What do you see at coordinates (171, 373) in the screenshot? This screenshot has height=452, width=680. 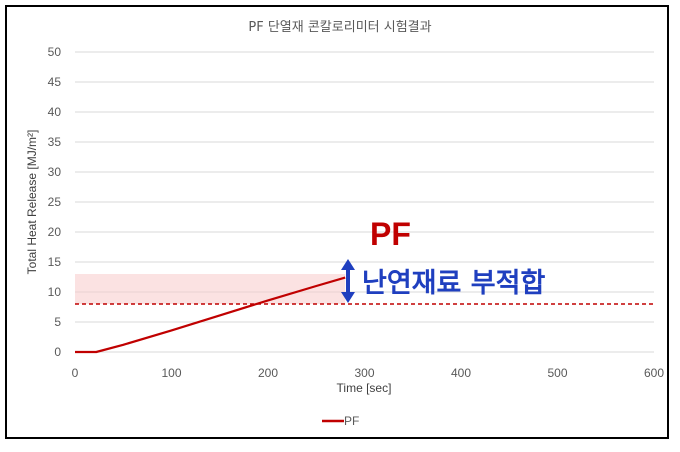 I see `x-tick-label: 100` at bounding box center [171, 373].